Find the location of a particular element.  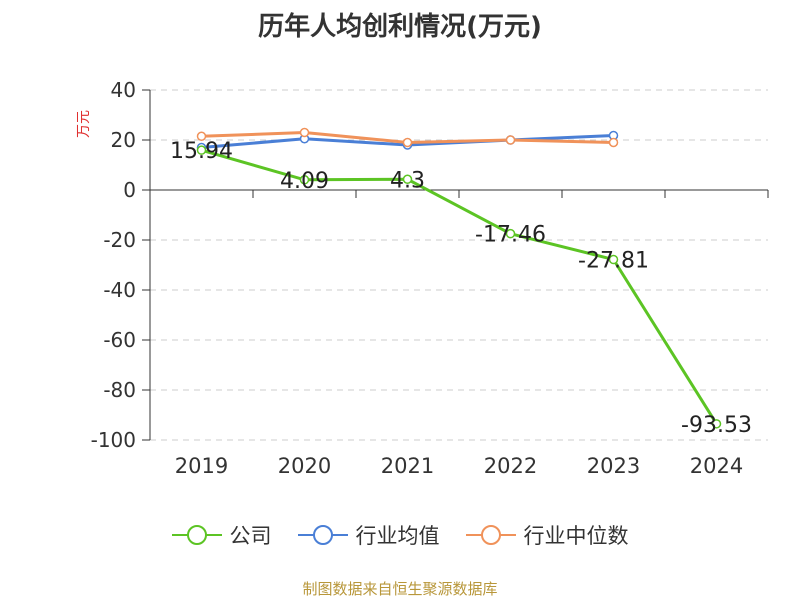

y-tick-label: 20 is located at coordinates (123, 140).